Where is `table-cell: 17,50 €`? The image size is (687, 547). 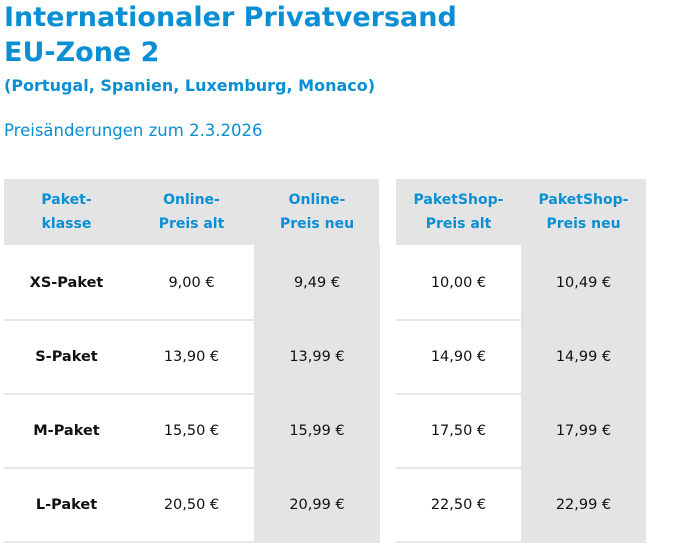
table-cell: 17,50 € is located at coordinates (458, 431).